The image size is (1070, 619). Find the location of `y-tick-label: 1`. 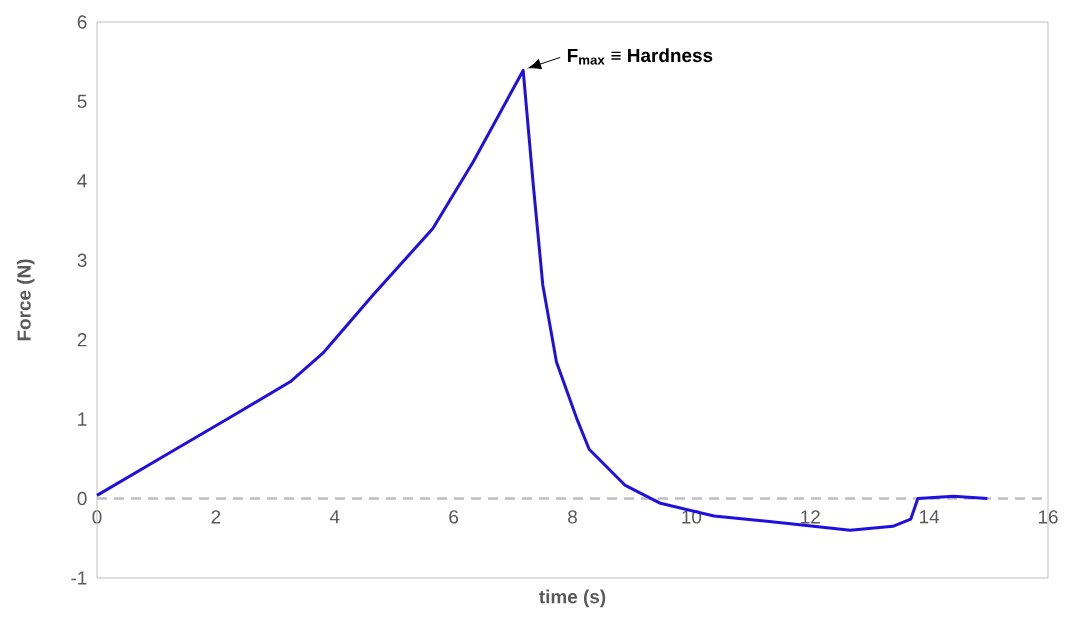

y-tick-label: 1 is located at coordinates (82, 419).